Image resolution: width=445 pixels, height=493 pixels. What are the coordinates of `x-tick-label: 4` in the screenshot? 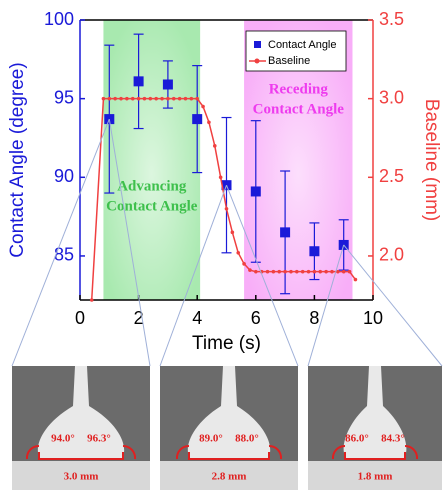 It's located at (197, 318).